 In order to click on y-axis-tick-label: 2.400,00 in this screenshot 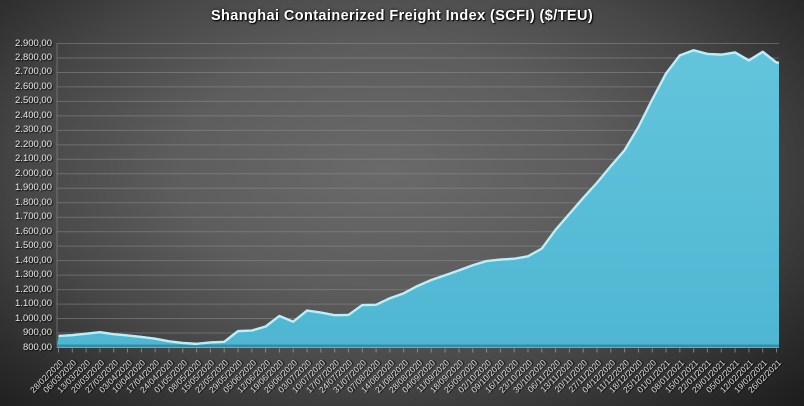, I will do `click(33, 115)`.